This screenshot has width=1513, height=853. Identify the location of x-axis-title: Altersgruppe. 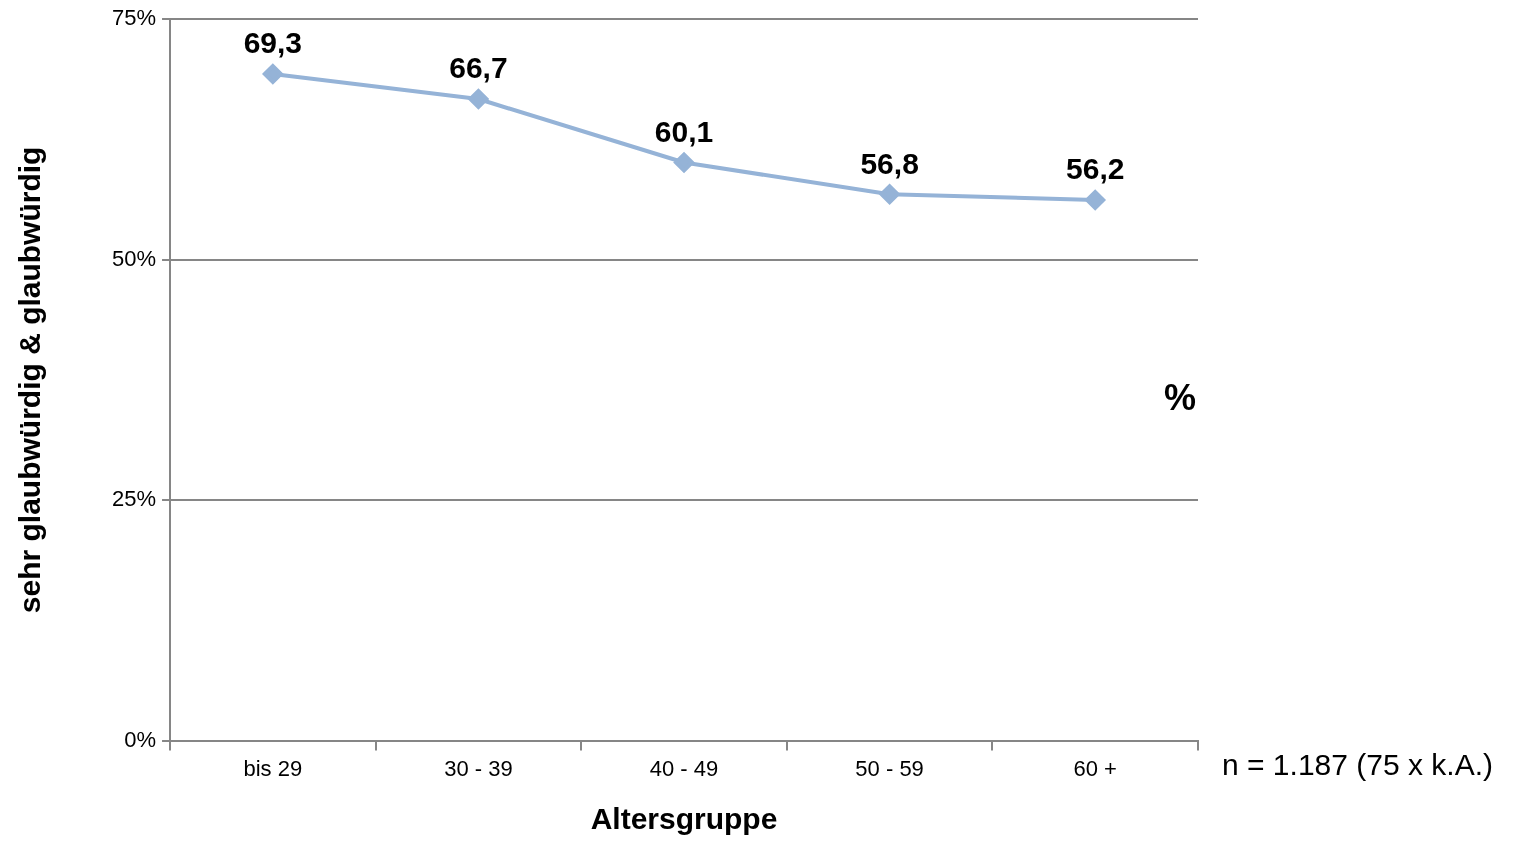
(684, 819).